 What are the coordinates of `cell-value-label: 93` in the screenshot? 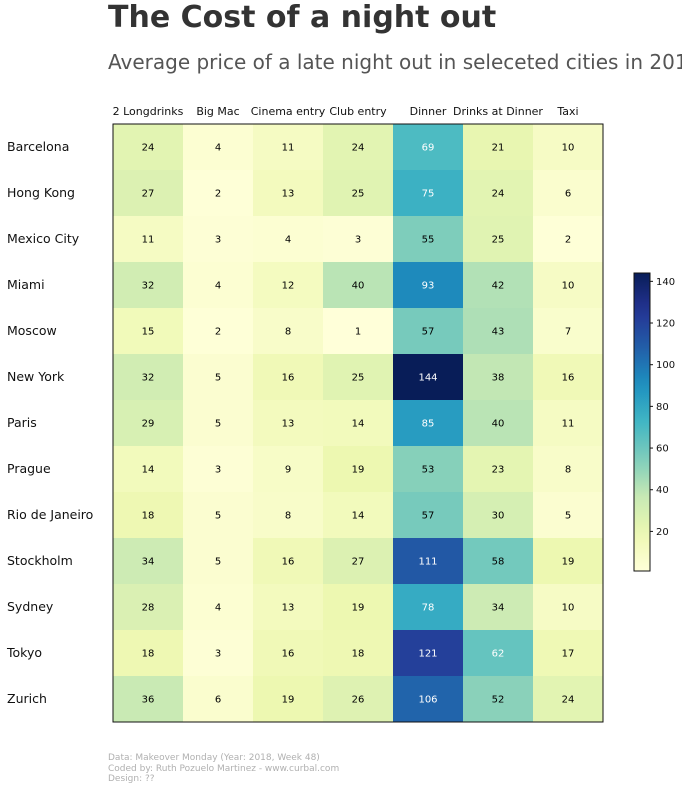 It's located at (428, 286).